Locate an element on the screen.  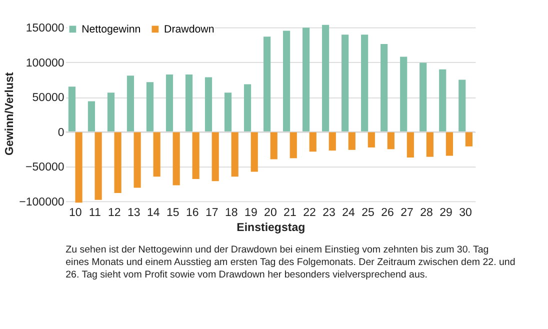
x-tick-label: 23 is located at coordinates (329, 212).